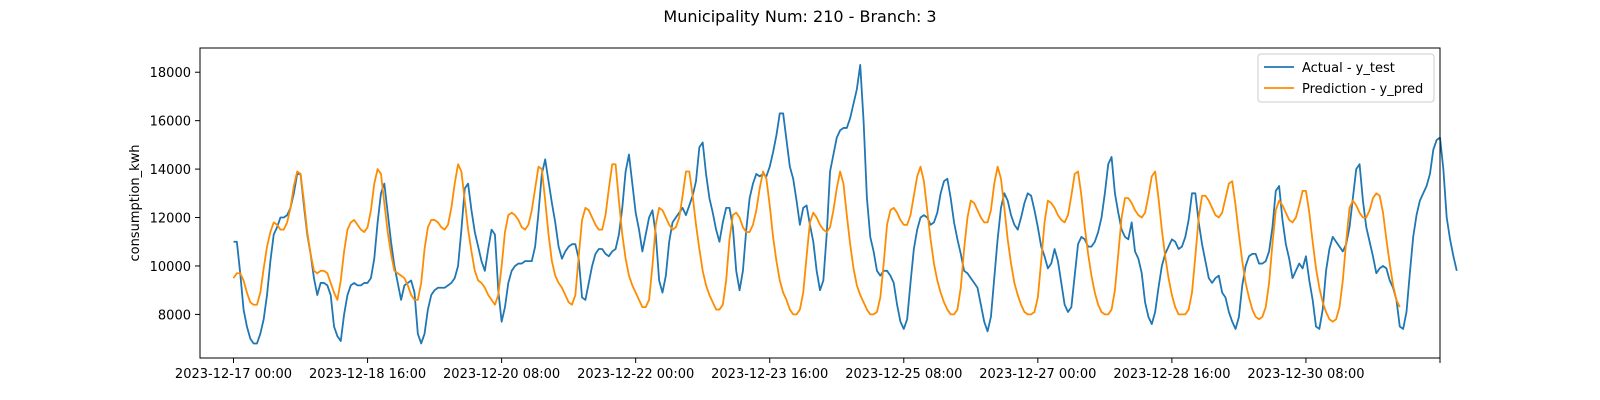  I want to click on legend-label-actual: Actual - y_test, so click(1348, 68).